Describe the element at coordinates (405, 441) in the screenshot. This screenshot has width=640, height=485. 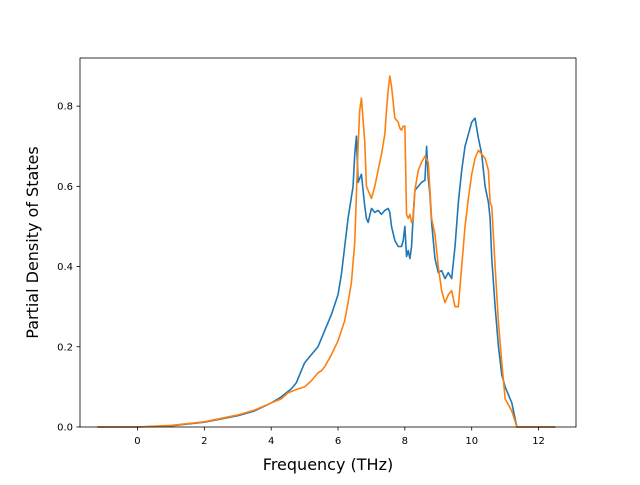
I see `x-tick-label: 8` at that location.